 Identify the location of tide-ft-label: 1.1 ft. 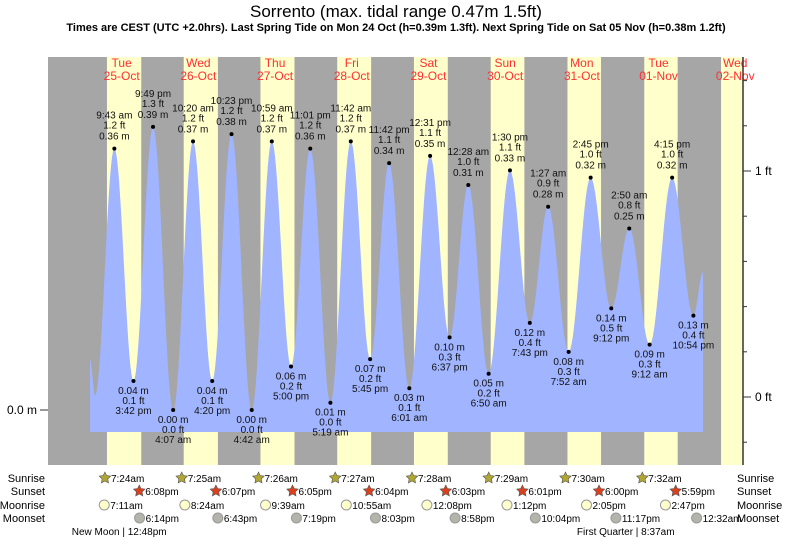
(389, 140).